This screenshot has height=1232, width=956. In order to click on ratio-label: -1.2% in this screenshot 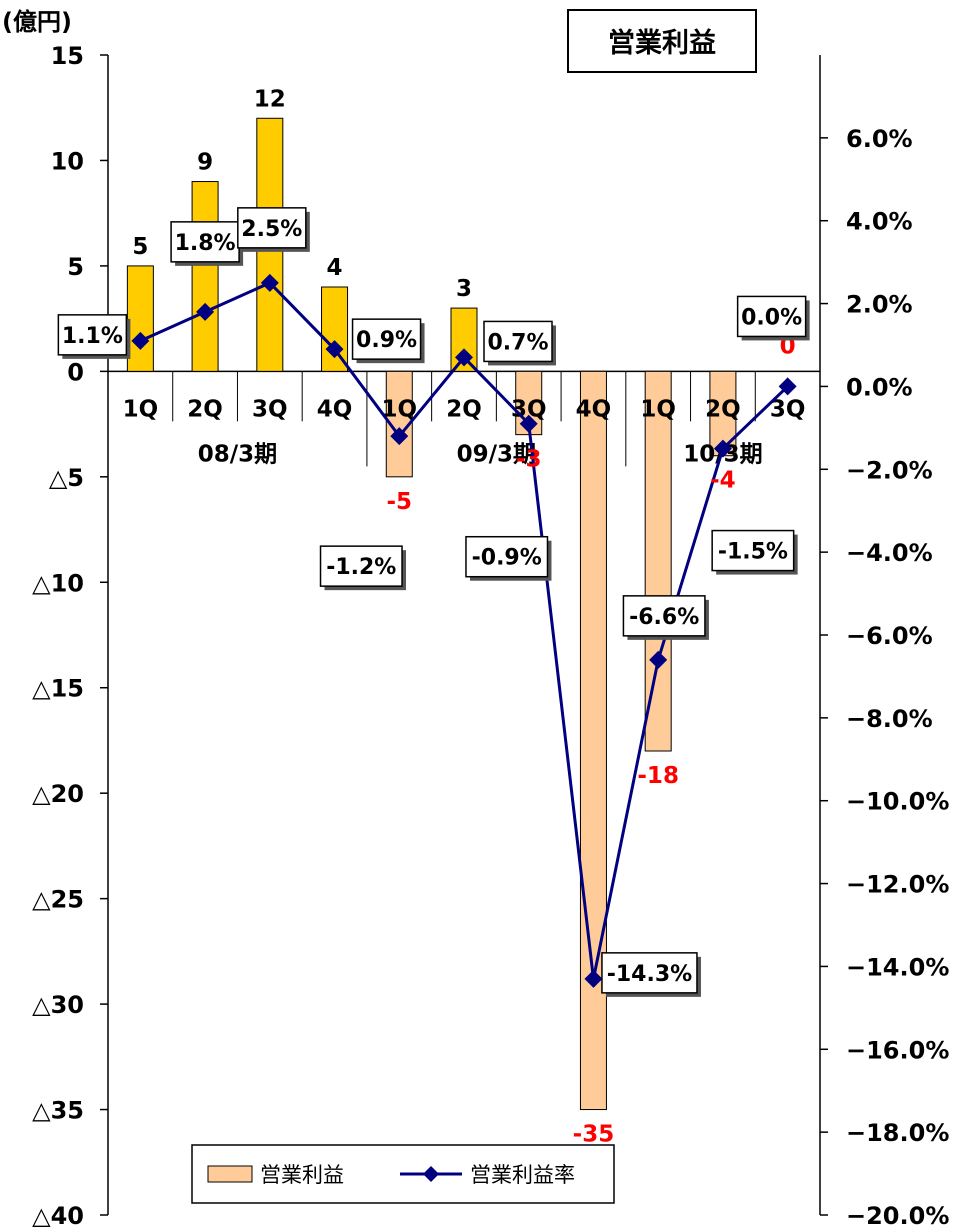, I will do `click(361, 567)`.